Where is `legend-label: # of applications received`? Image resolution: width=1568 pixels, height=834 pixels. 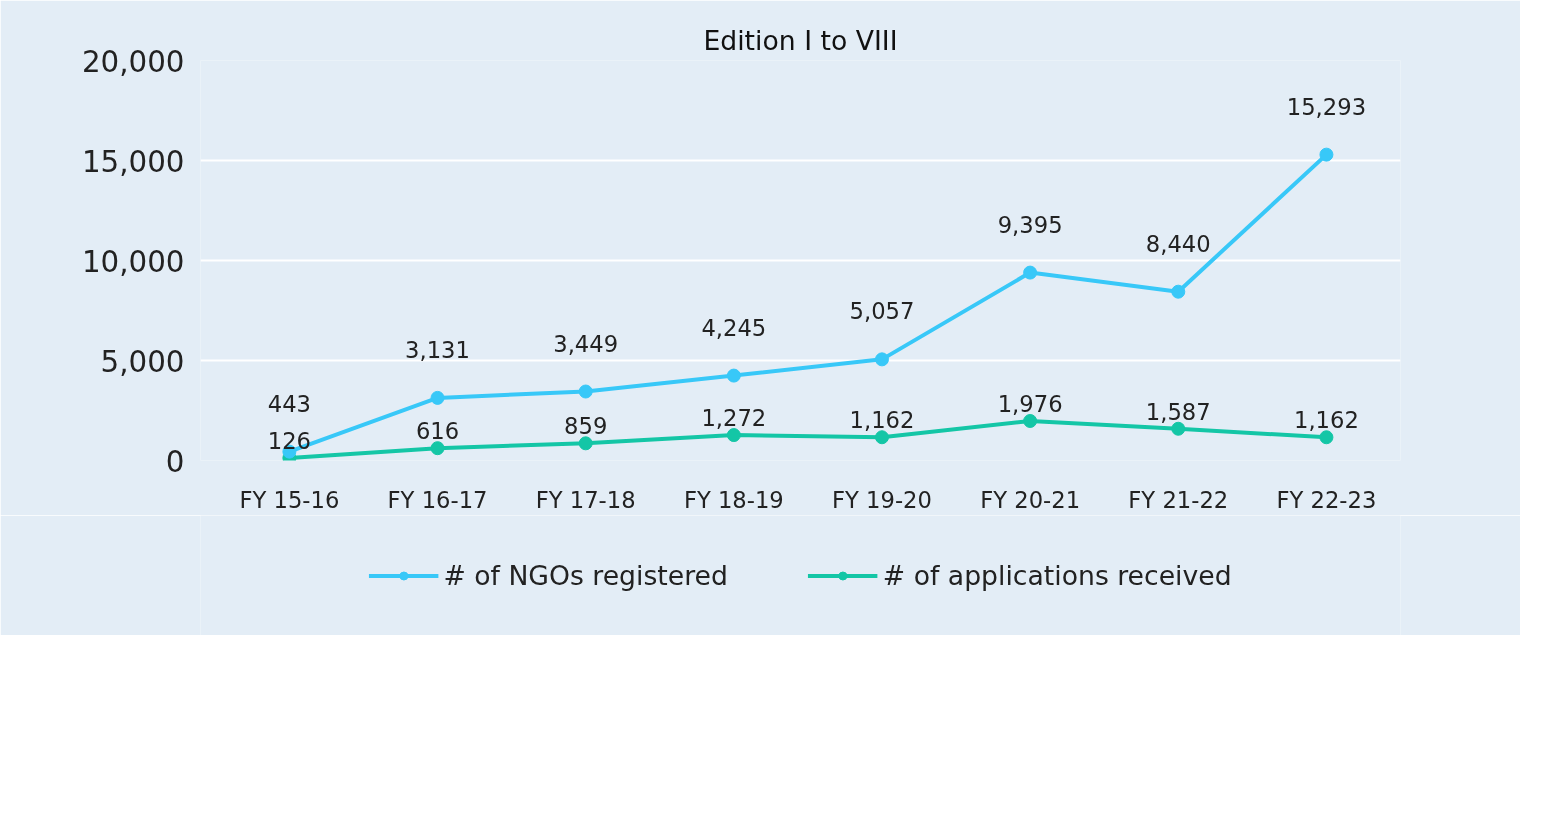
legend-label: # of applications received is located at coordinates (1057, 575).